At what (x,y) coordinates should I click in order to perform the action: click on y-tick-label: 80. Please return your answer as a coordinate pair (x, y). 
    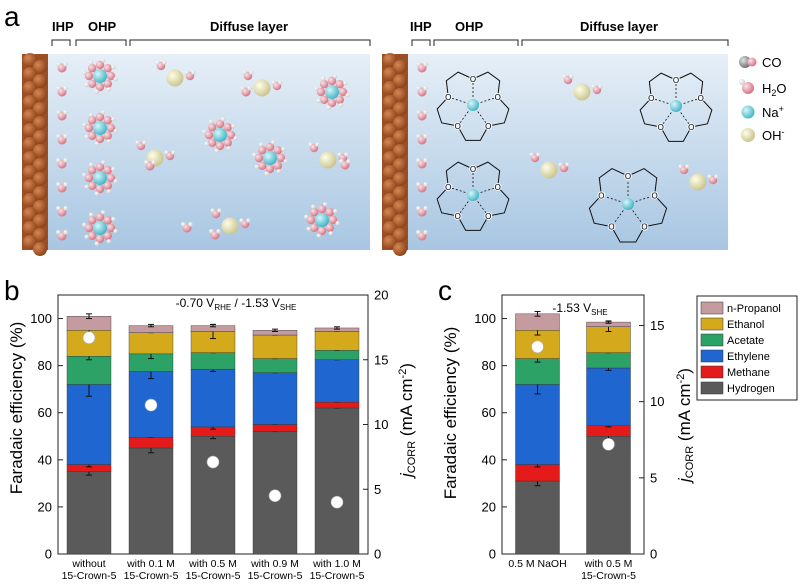
    Looking at the image, I should click on (489, 365).